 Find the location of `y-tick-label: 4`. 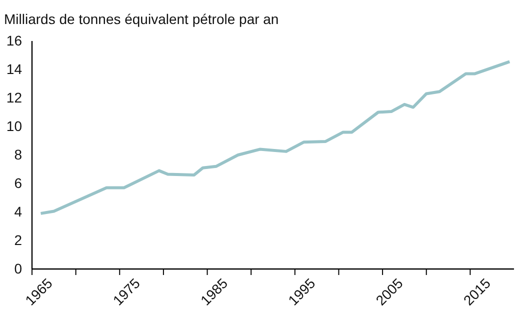

y-tick-label: 4 is located at coordinates (18, 211).